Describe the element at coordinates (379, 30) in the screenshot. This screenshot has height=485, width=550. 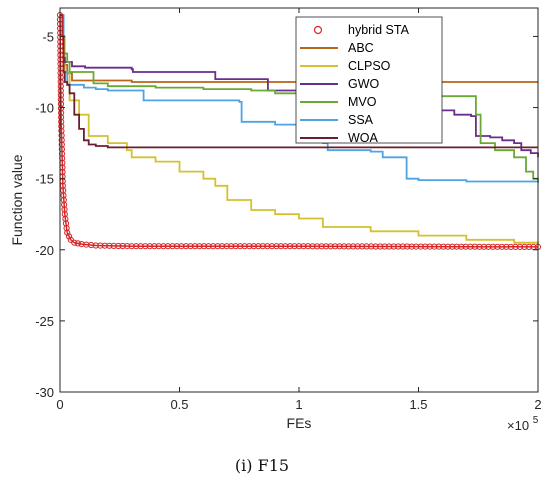
I see `legend-label: hybrid STA` at that location.